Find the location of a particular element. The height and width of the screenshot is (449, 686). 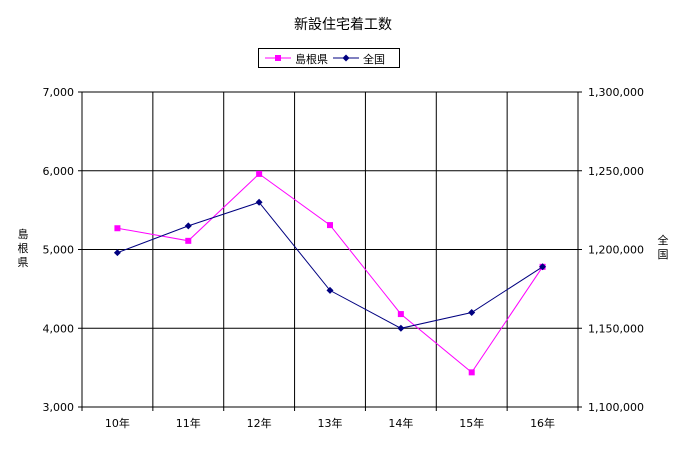

legend-marker-zenkoku is located at coordinates (346, 58).